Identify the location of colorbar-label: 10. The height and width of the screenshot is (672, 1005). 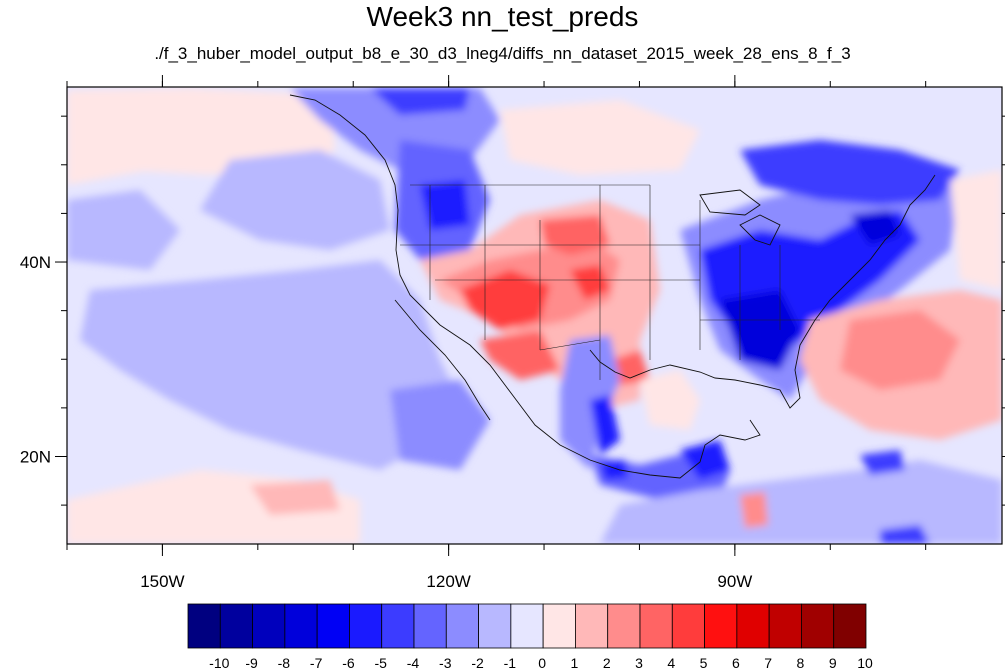
(865, 663).